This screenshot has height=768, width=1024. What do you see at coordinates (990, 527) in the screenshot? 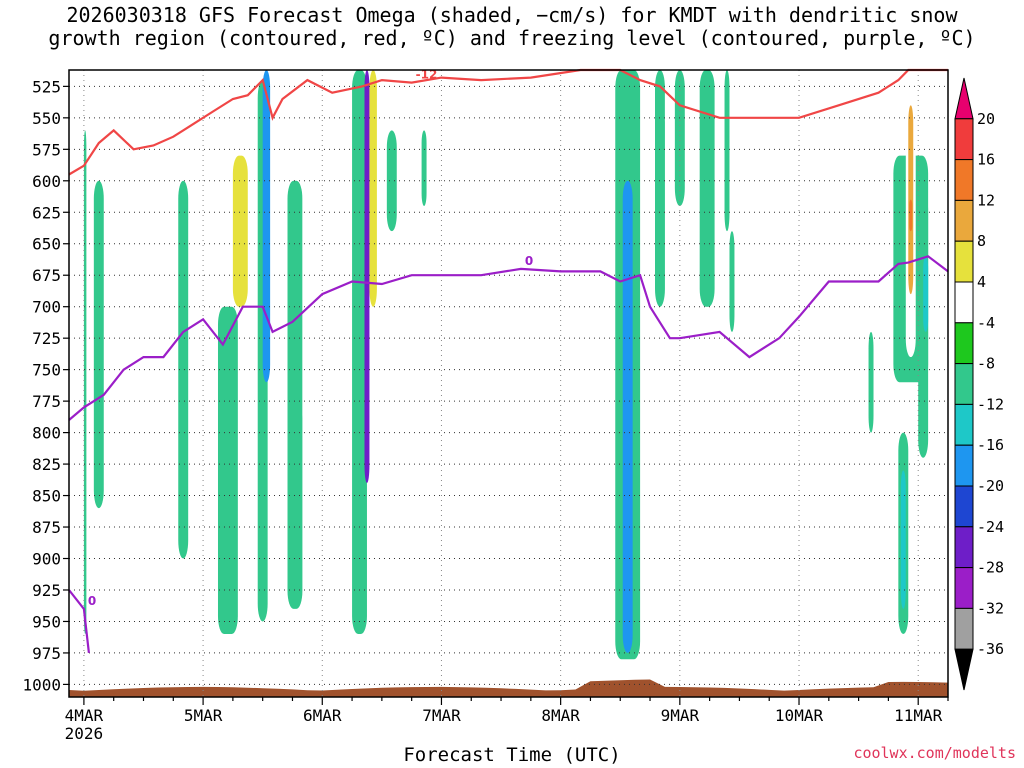
I see `colorbar-label-10: -24` at bounding box center [990, 527].